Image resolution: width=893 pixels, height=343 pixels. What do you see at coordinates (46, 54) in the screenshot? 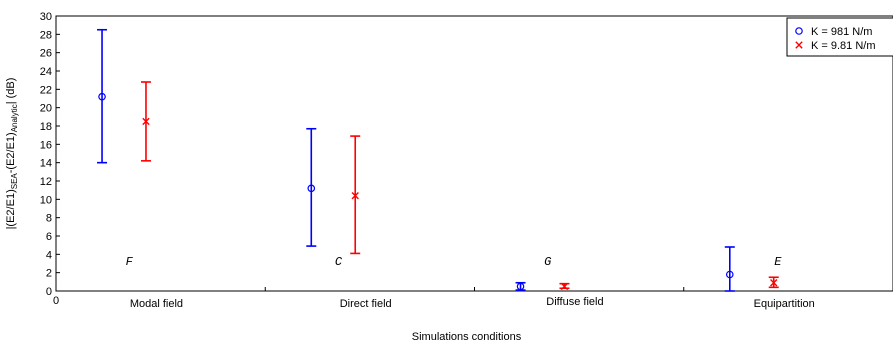
I see `y-tick-label: 26` at bounding box center [46, 54].